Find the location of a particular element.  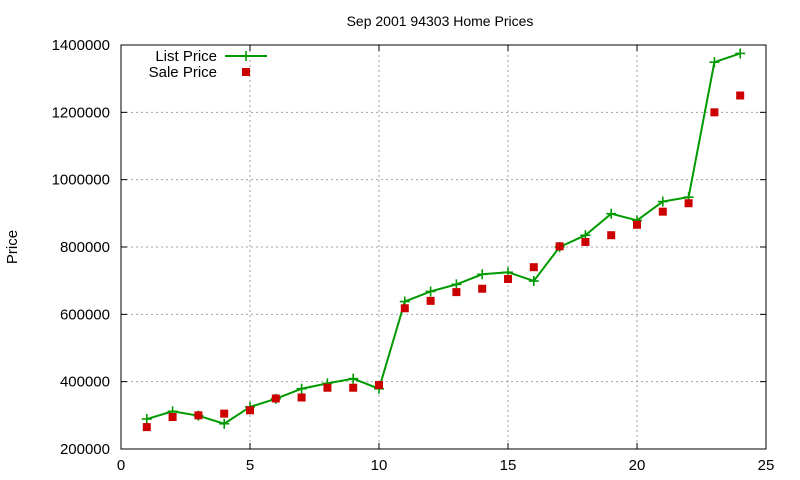

x-tick-label: 15 is located at coordinates (508, 465).